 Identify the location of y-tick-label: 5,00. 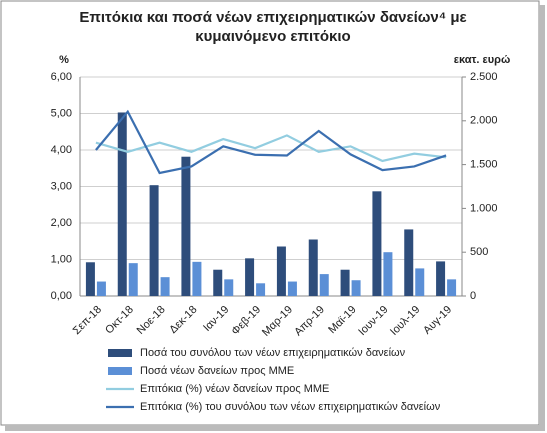
(61, 113).